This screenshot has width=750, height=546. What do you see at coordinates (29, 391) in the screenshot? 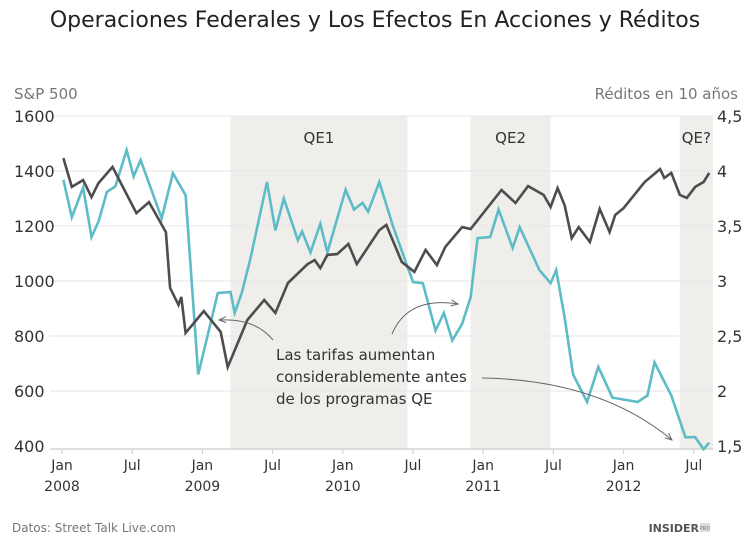
I see `left-tick-label: 600` at bounding box center [29, 391].